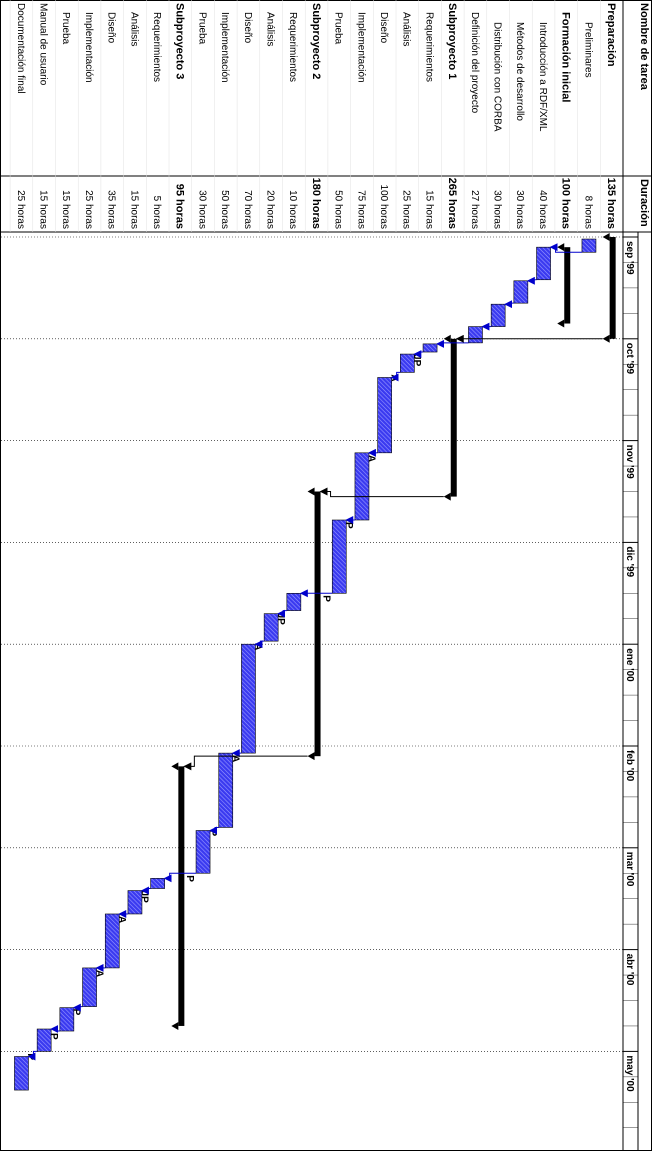  I want to click on column-header-duration: Duración, so click(644, 203).